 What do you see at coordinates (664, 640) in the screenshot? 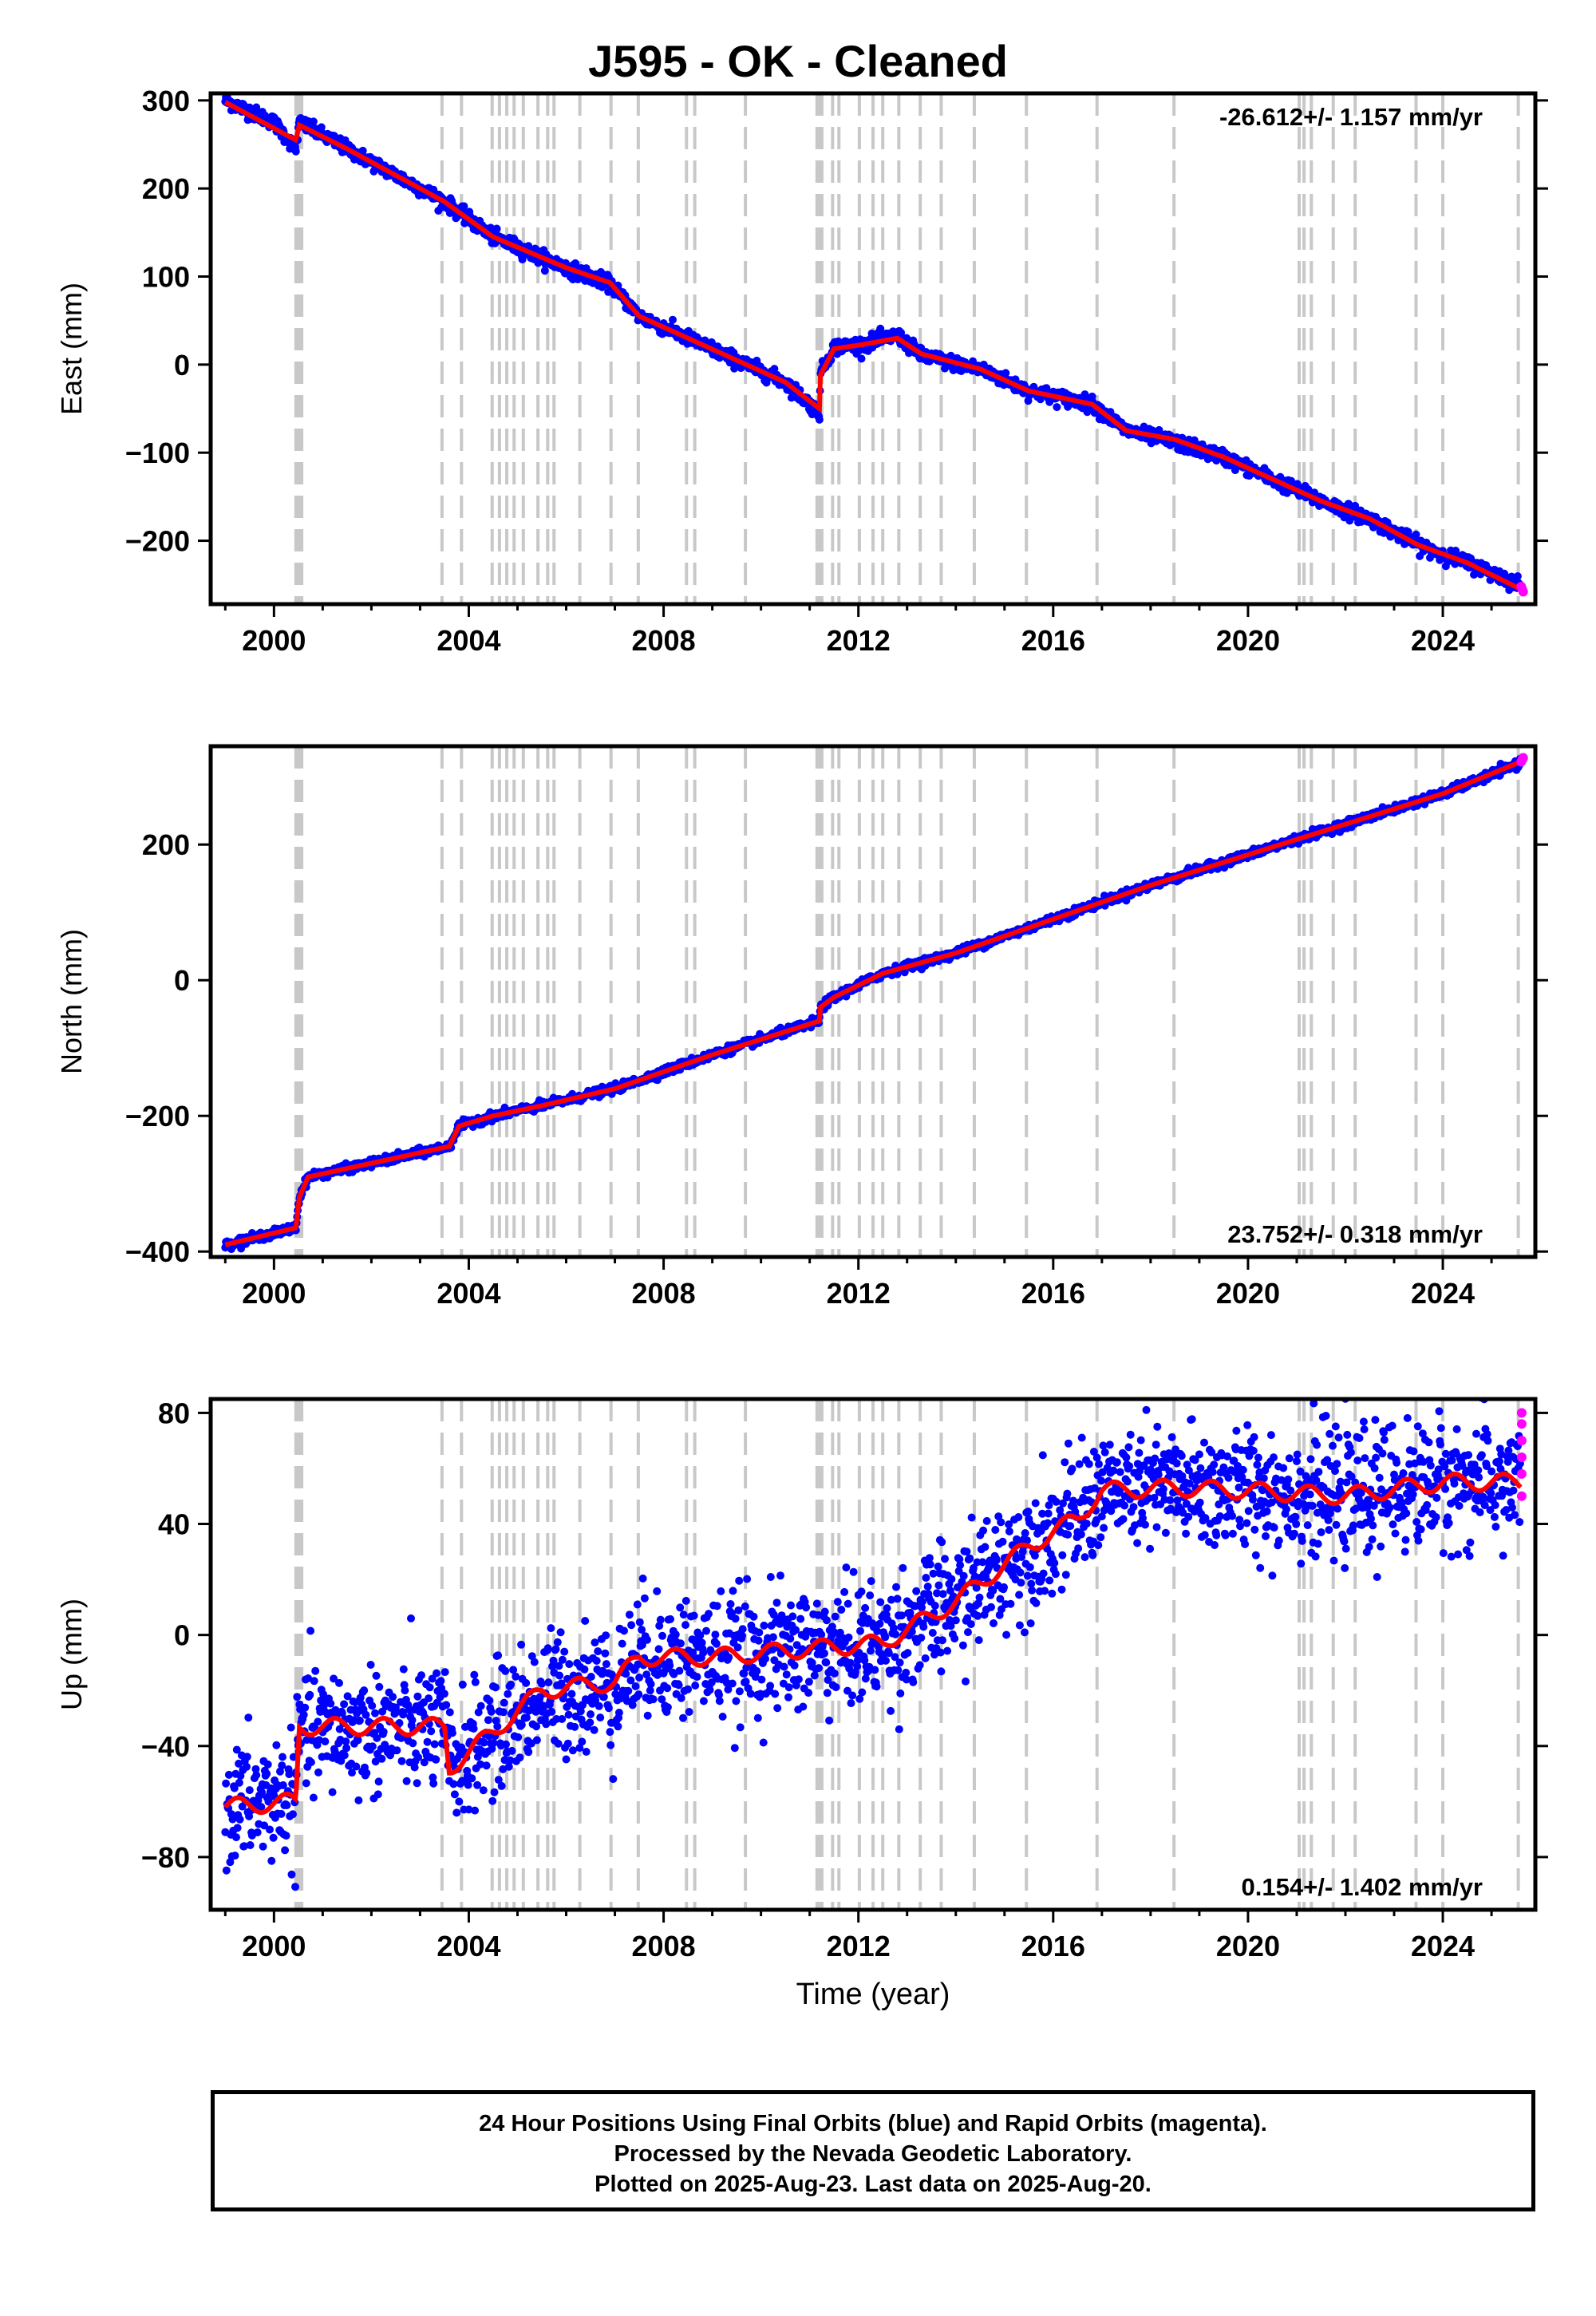
I see `x-tick-label: 2008` at bounding box center [664, 640].